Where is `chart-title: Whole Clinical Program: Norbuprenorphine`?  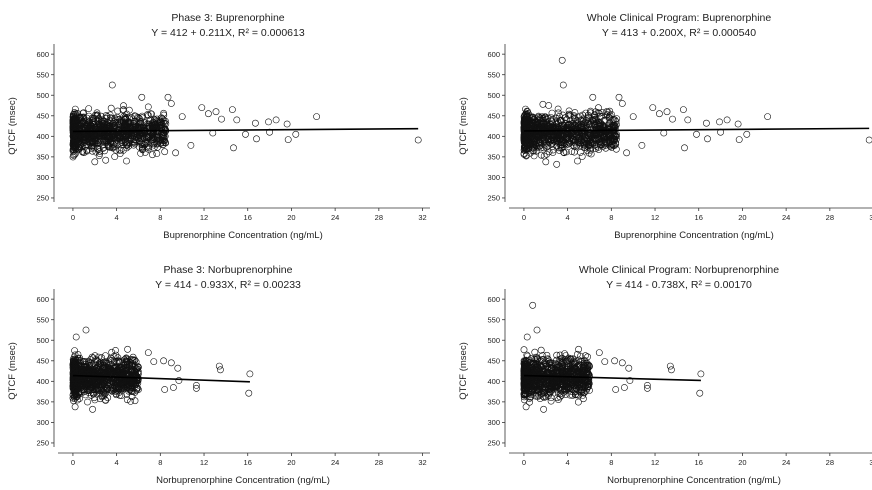 chart-title: Whole Clinical Program: Norbuprenorphine is located at coordinates (679, 270).